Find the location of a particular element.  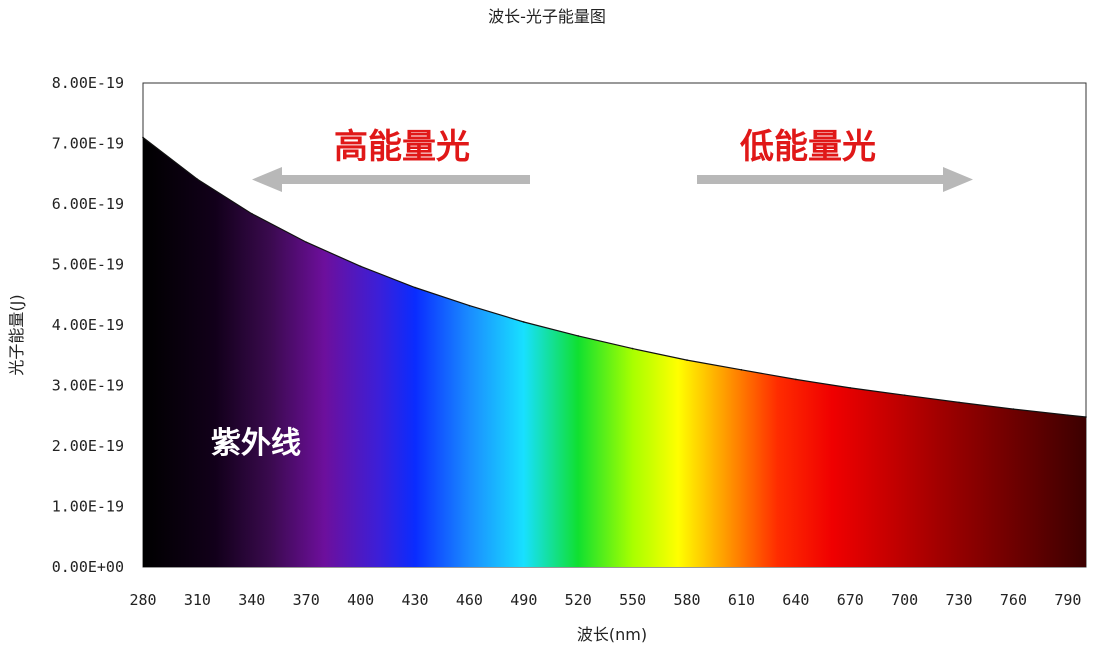

x-tick-label: 790 is located at coordinates (1067, 600).